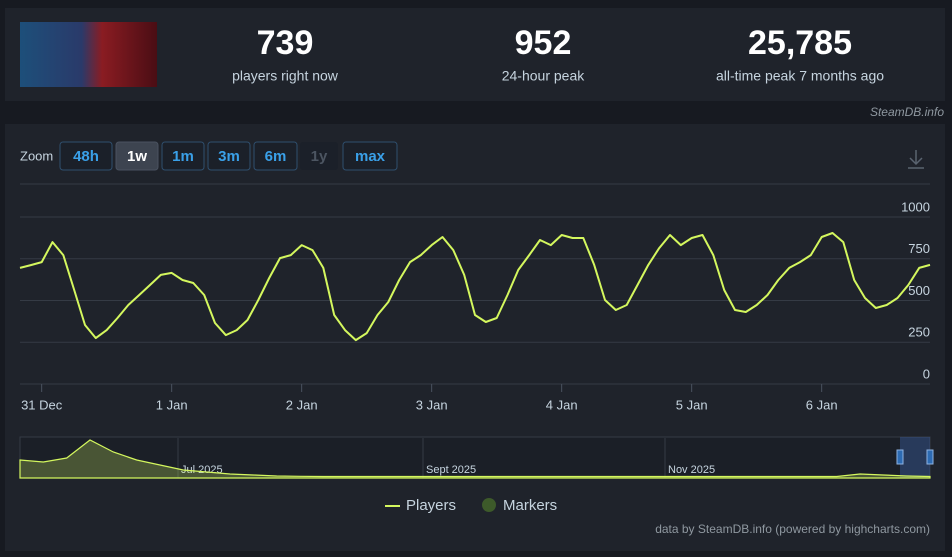  I want to click on x-tick-label: 5 Jan, so click(692, 404).